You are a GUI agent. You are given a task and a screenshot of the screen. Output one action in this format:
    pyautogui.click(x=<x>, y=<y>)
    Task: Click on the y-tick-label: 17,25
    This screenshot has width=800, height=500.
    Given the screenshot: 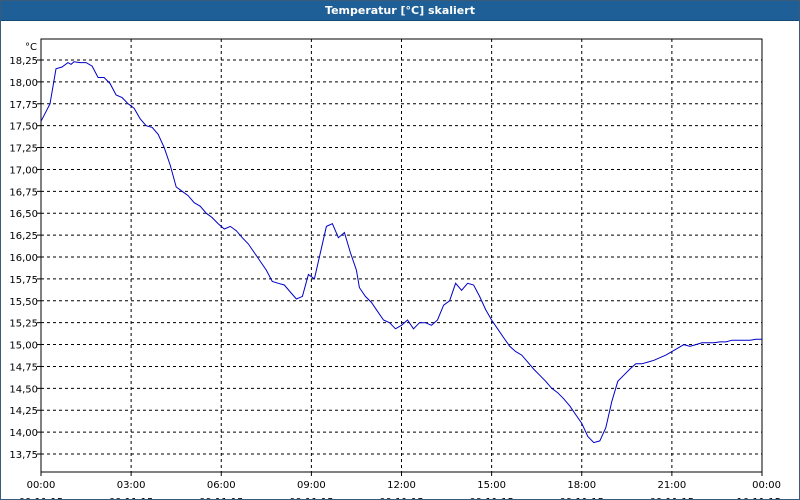 What is the action you would take?
    pyautogui.click(x=23, y=149)
    